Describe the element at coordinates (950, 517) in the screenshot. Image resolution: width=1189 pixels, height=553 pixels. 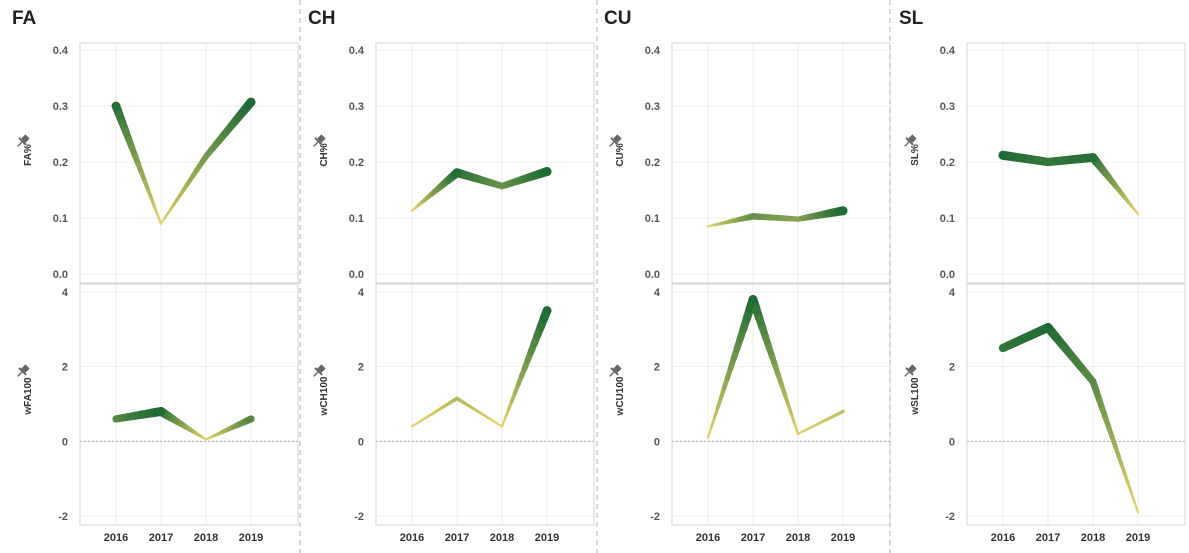
I see `panel-sl-bottom-ytick-3: -2` at that location.